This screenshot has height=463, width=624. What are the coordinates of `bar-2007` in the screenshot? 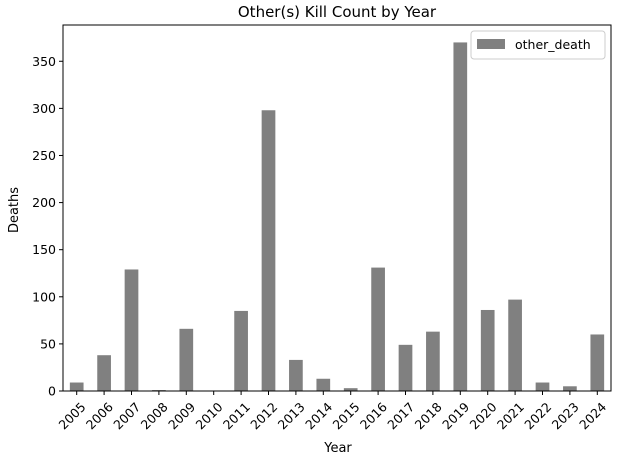 It's located at (131, 330).